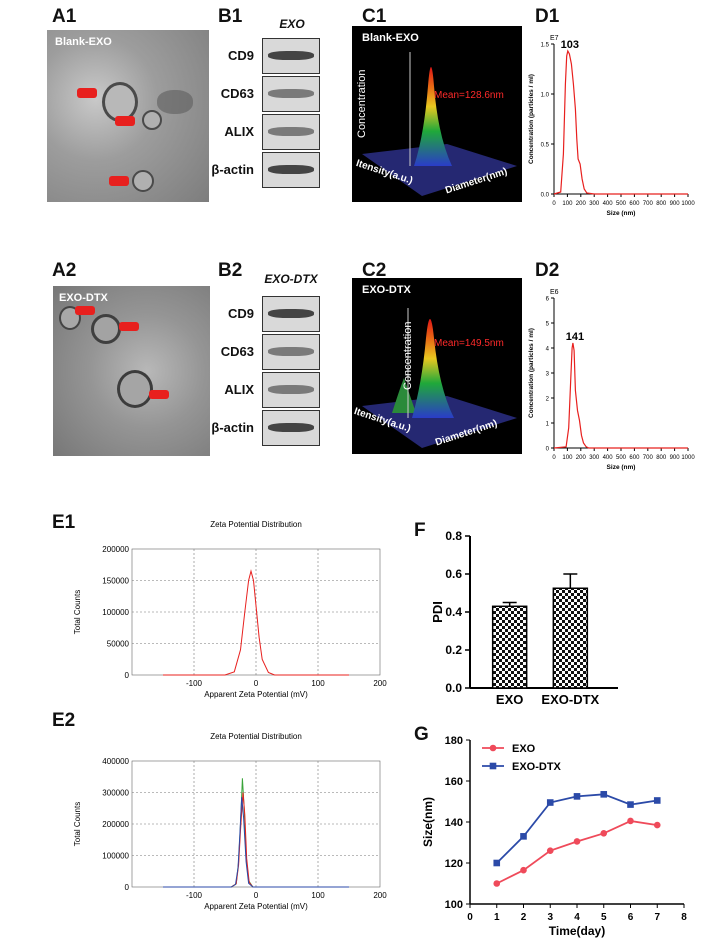  I want to click on y-tick-label: 3, so click(548, 375).